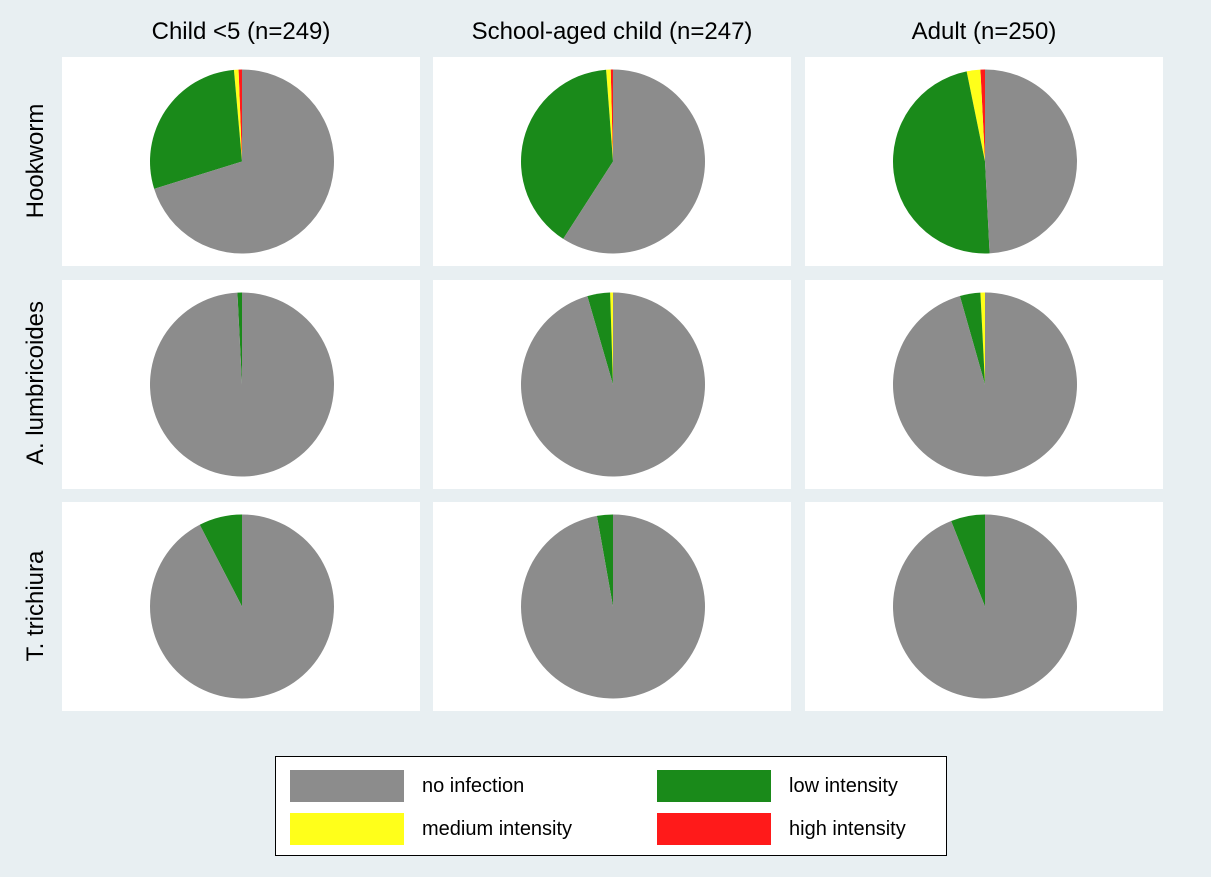 This screenshot has width=1211, height=877. Describe the element at coordinates (843, 786) in the screenshot. I see `legend-label-low-intensity: low intensity` at that location.